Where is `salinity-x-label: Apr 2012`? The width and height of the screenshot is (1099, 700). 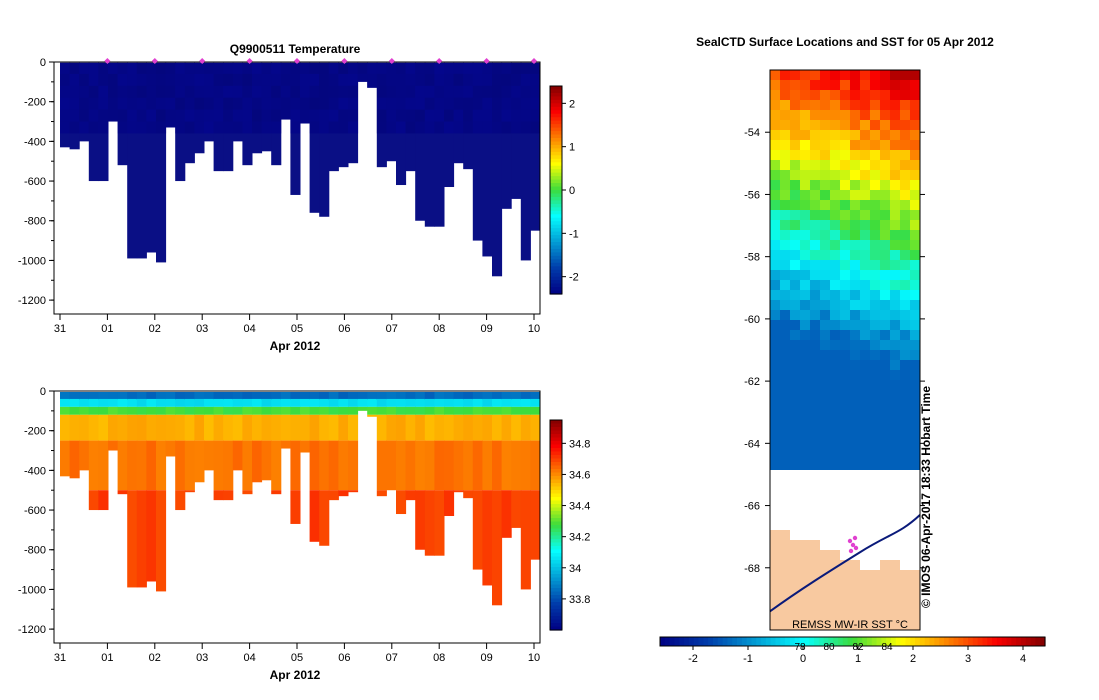 salinity-x-label: Apr 2012 is located at coordinates (295, 675).